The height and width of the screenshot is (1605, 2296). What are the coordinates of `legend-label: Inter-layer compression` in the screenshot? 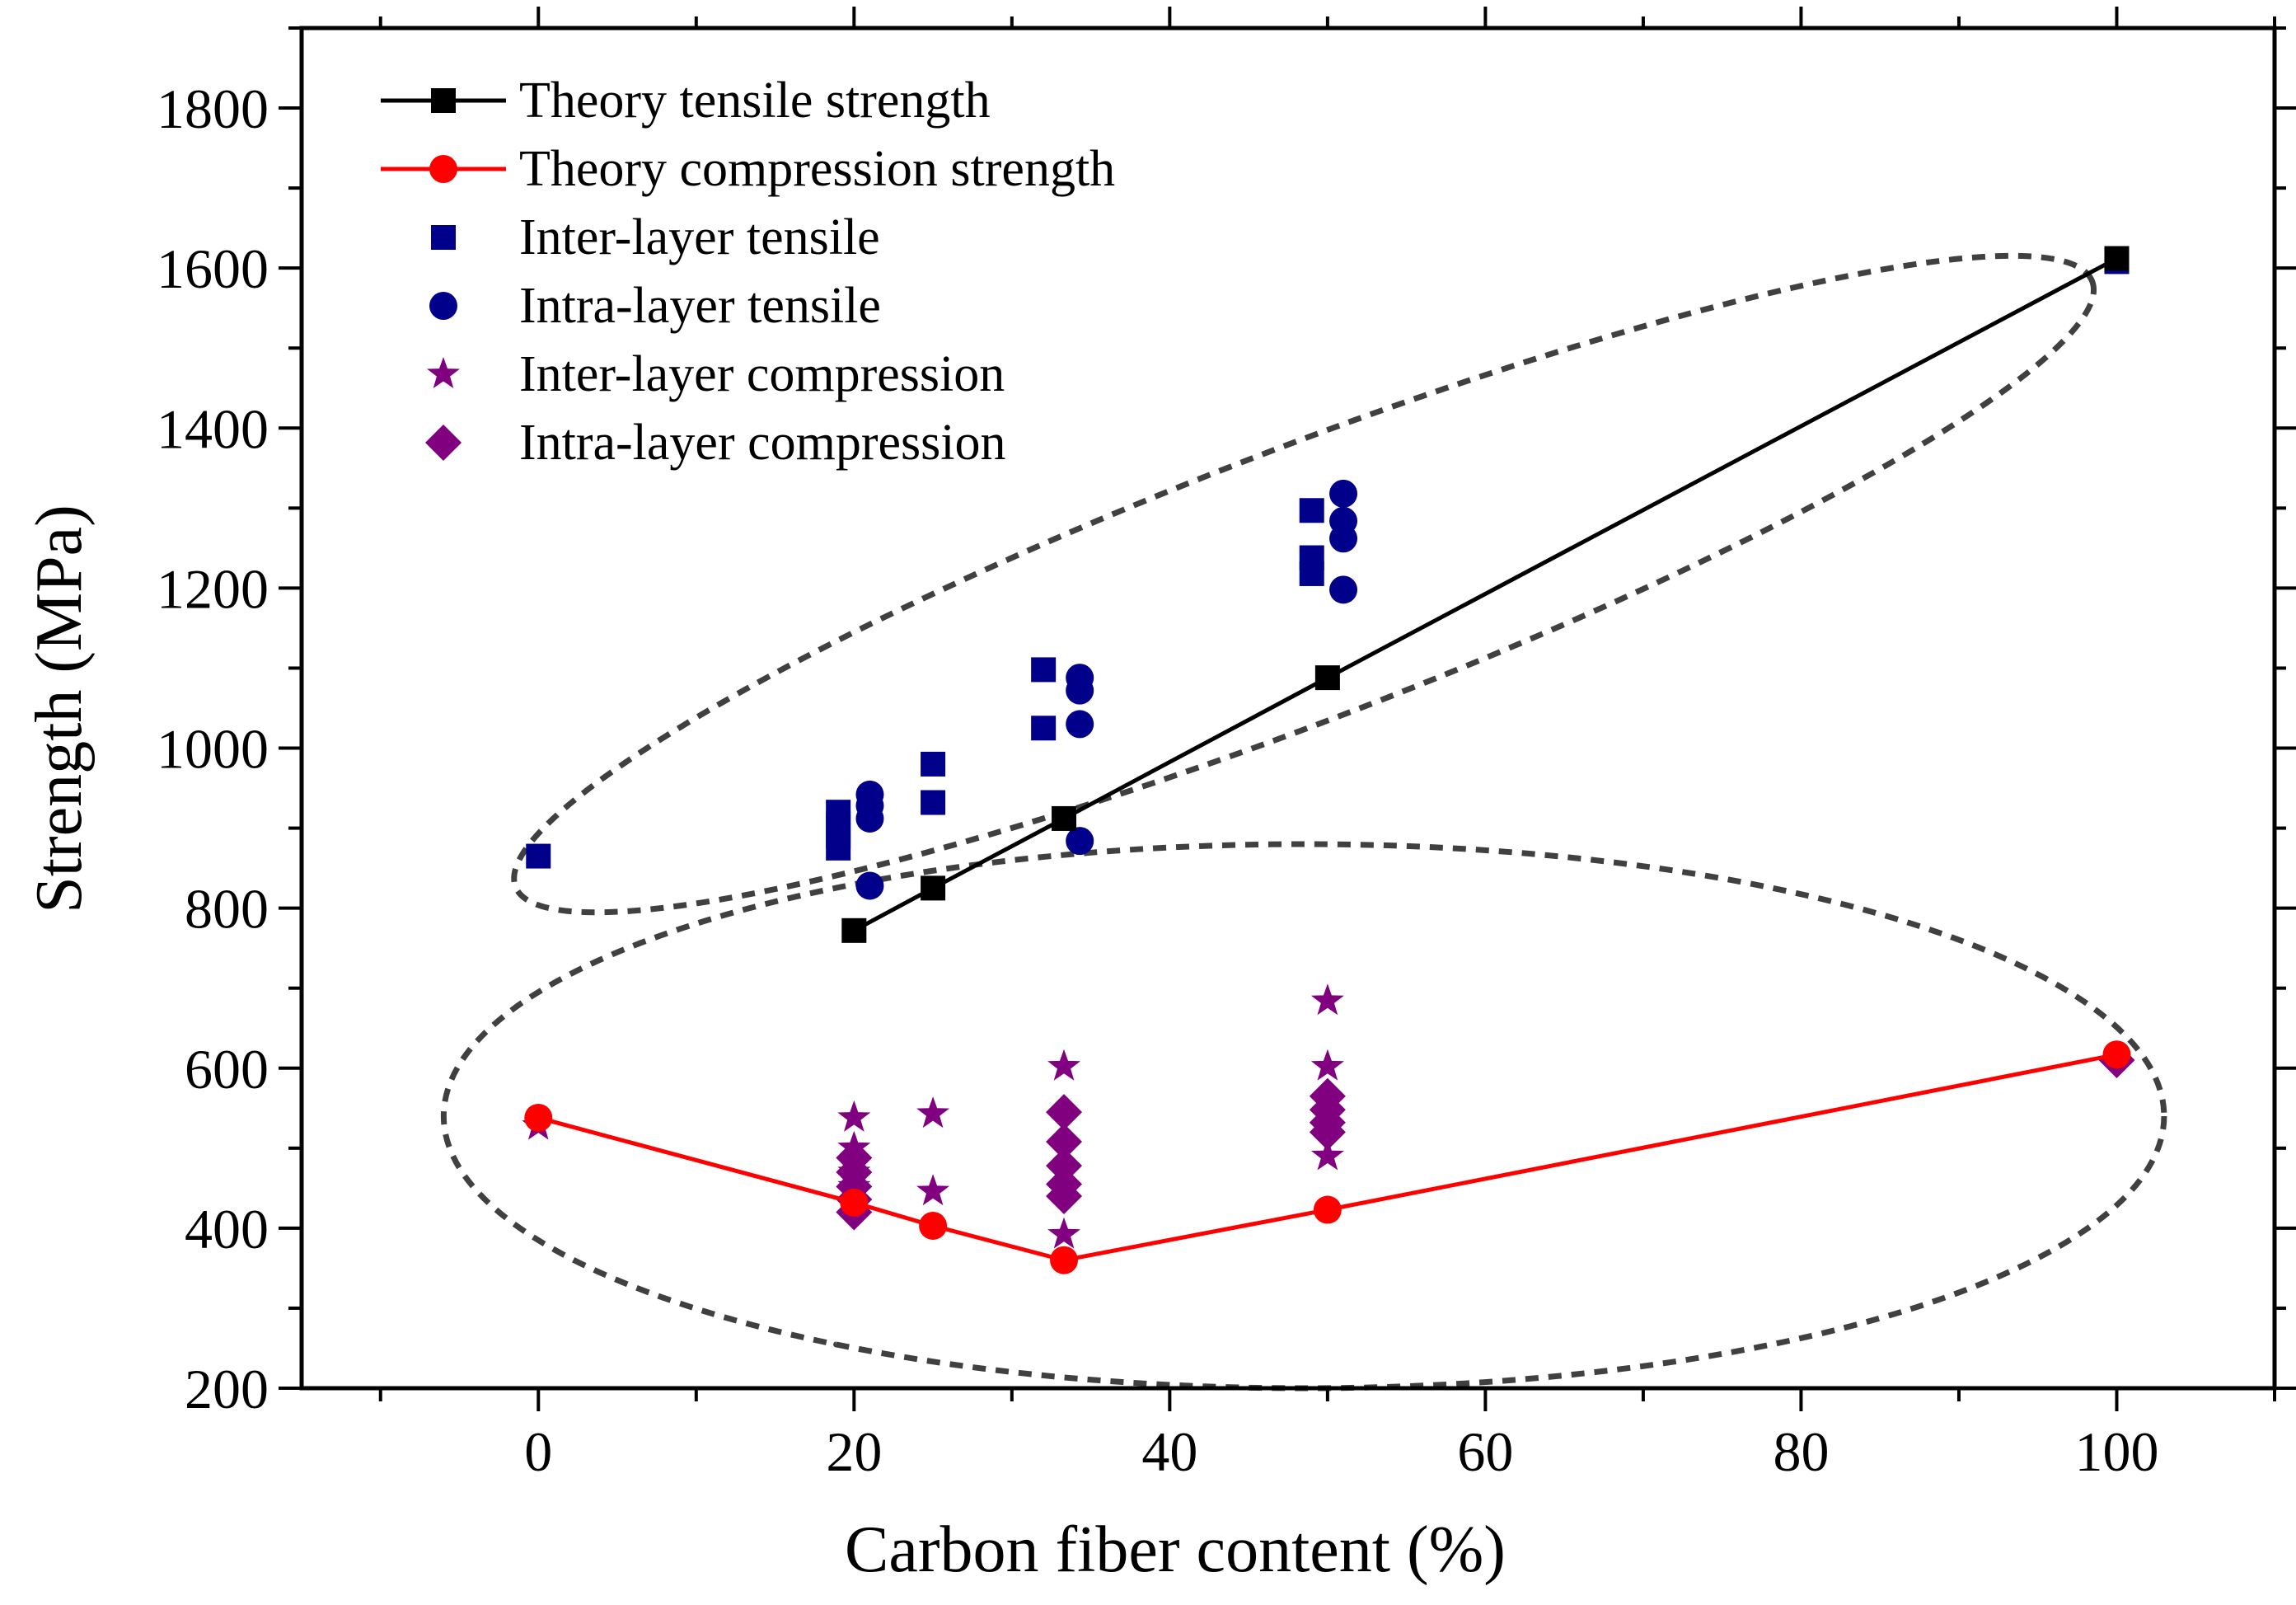 It's located at (762, 374).